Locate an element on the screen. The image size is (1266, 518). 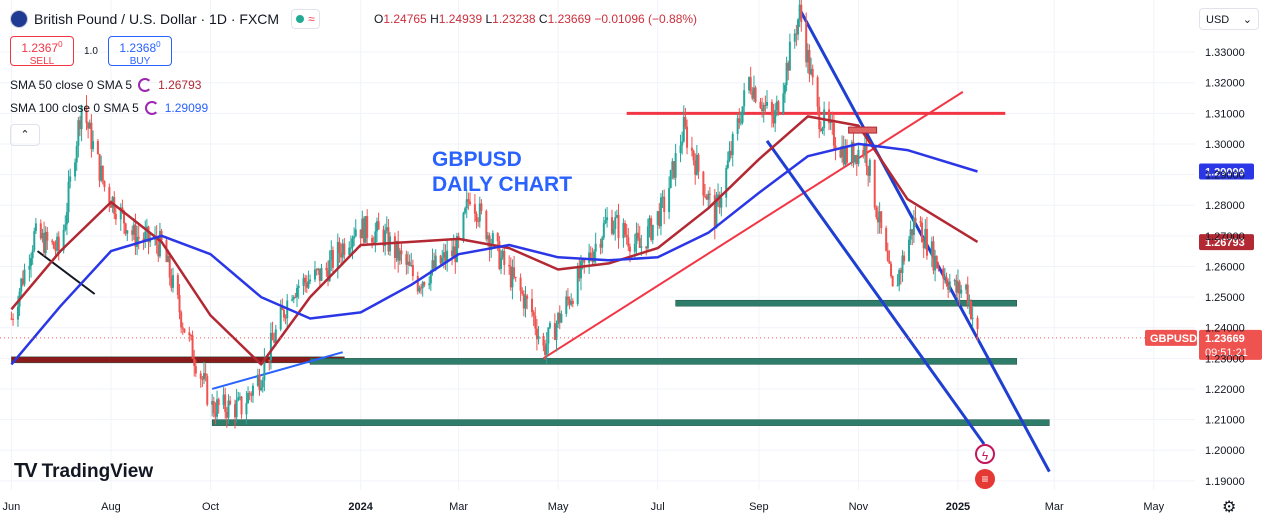
sell-button: 1.23670 SELL is located at coordinates (42, 51).